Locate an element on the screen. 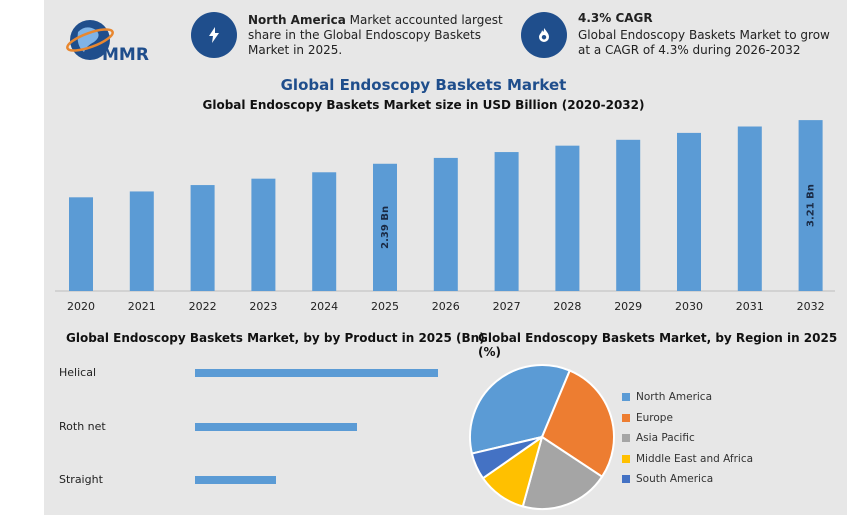 This screenshot has width=847, height=515. legend-label: Middle East and Africa is located at coordinates (695, 459).